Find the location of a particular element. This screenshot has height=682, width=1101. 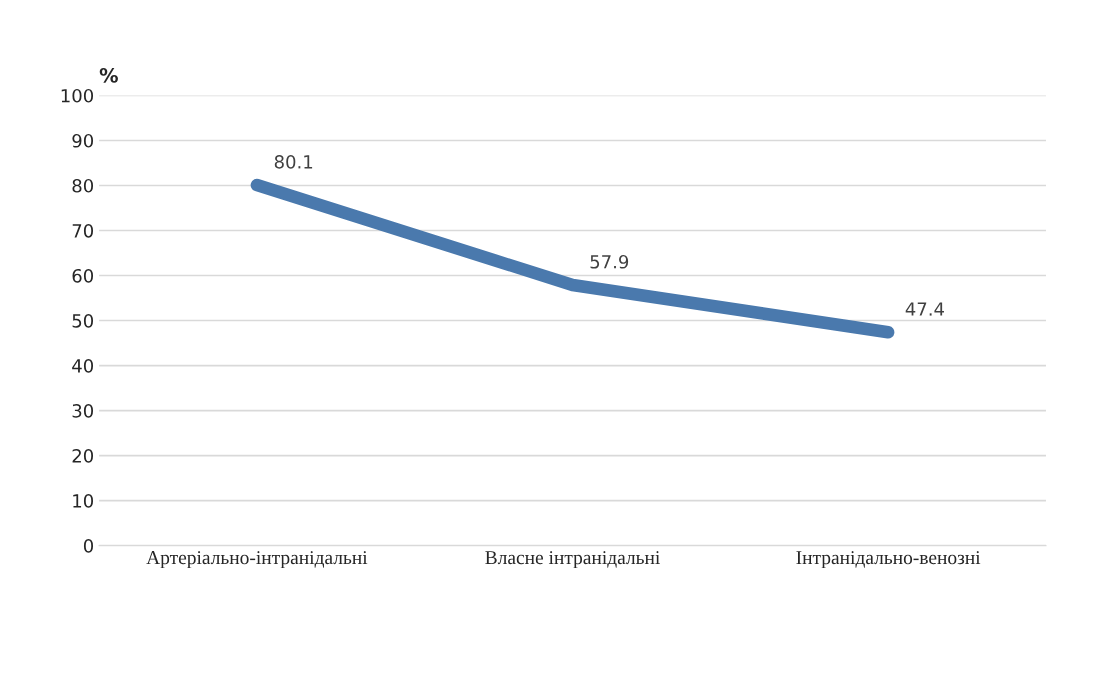

y-tick-label: 30 is located at coordinates (83, 411).